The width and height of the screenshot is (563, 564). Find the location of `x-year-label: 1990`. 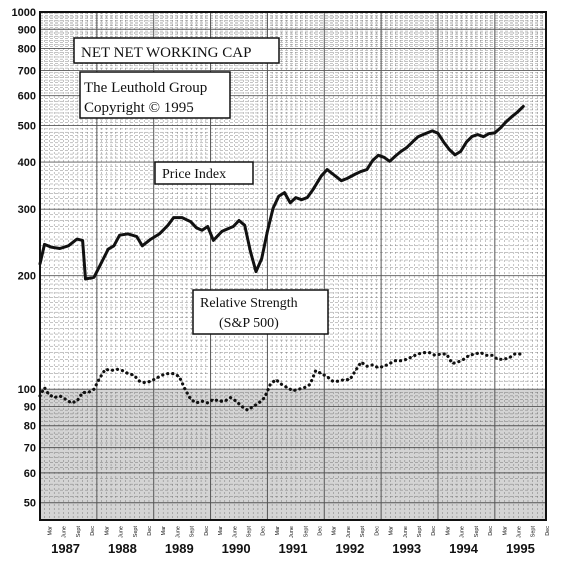

x-year-label: 1990 is located at coordinates (236, 548).